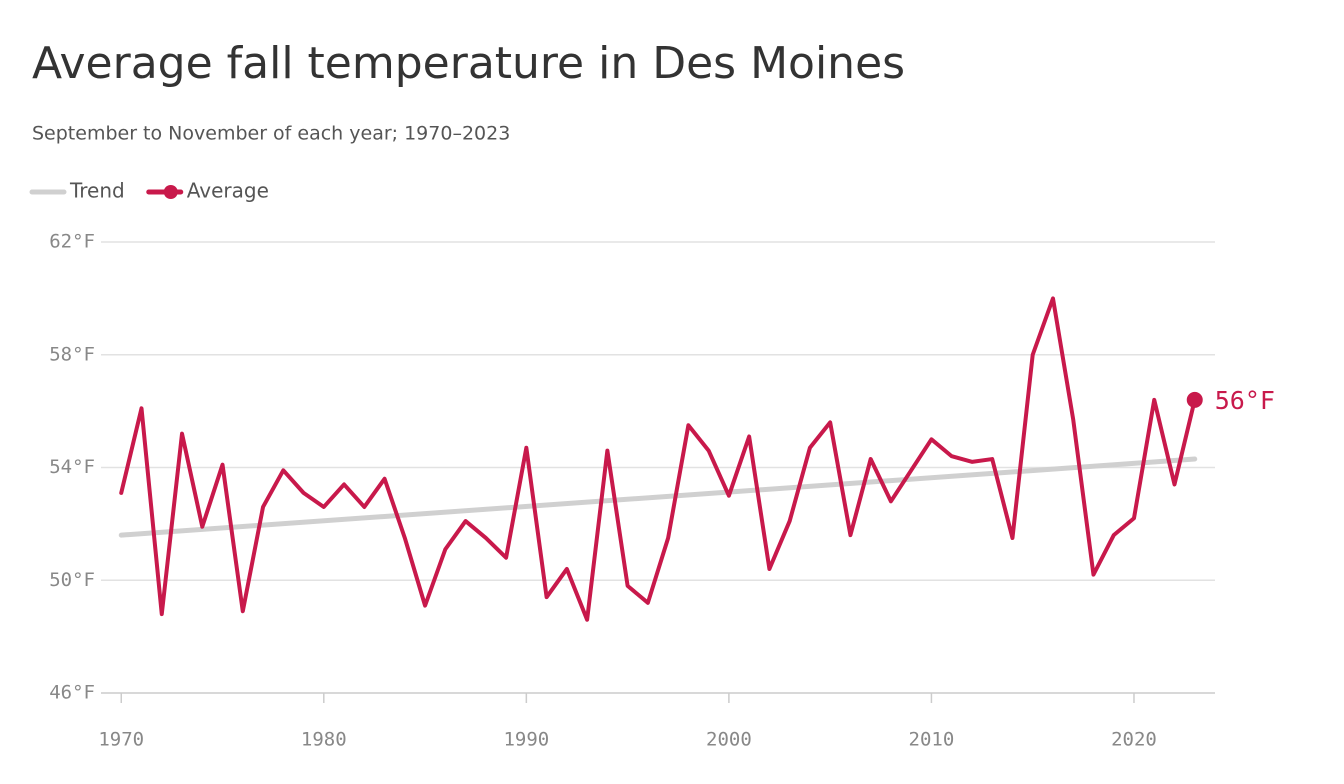 This screenshot has width=1344, height=784. Describe the element at coordinates (658, 497) in the screenshot. I see `trend-line` at that location.